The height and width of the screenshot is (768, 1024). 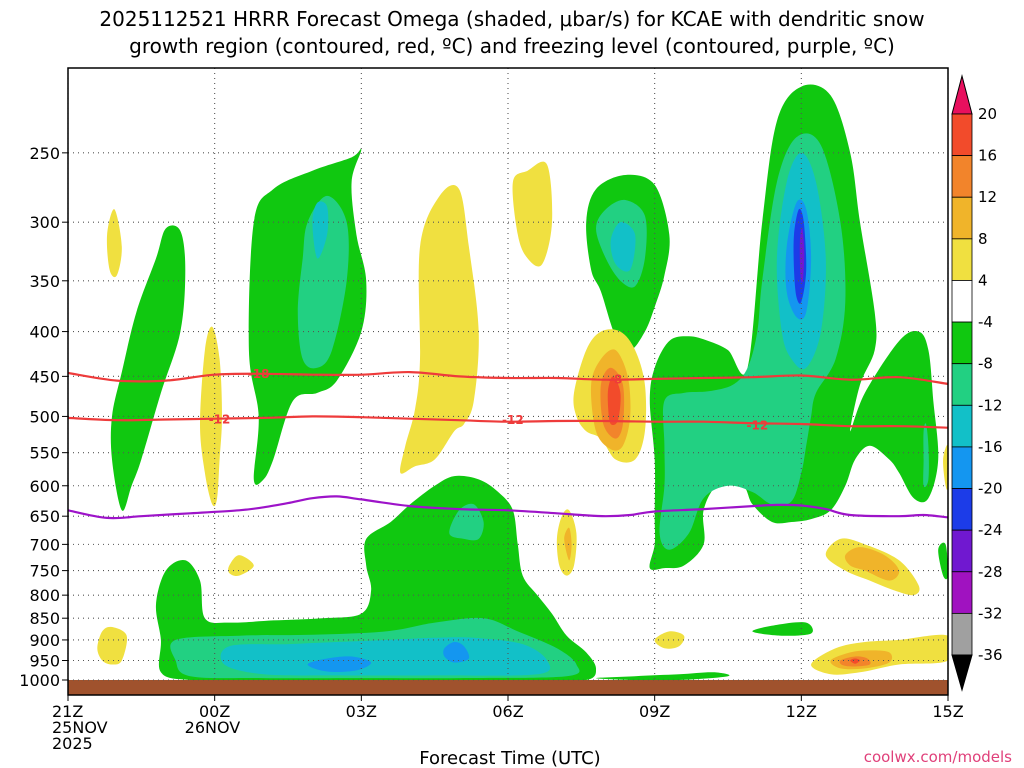 I want to click on y-tick-label: 900, so click(x=44, y=640).